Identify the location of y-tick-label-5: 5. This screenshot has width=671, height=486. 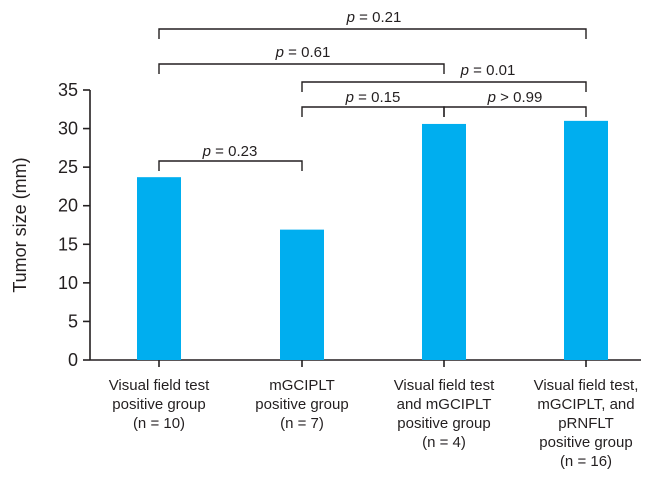
(73, 321).